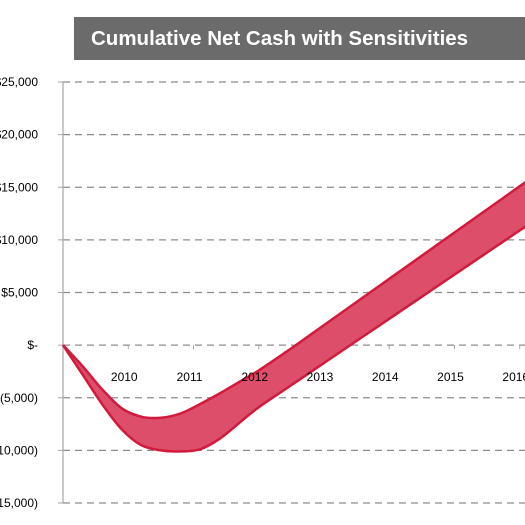 The image size is (525, 525). I want to click on x-tick-label: 2010, so click(124, 377).